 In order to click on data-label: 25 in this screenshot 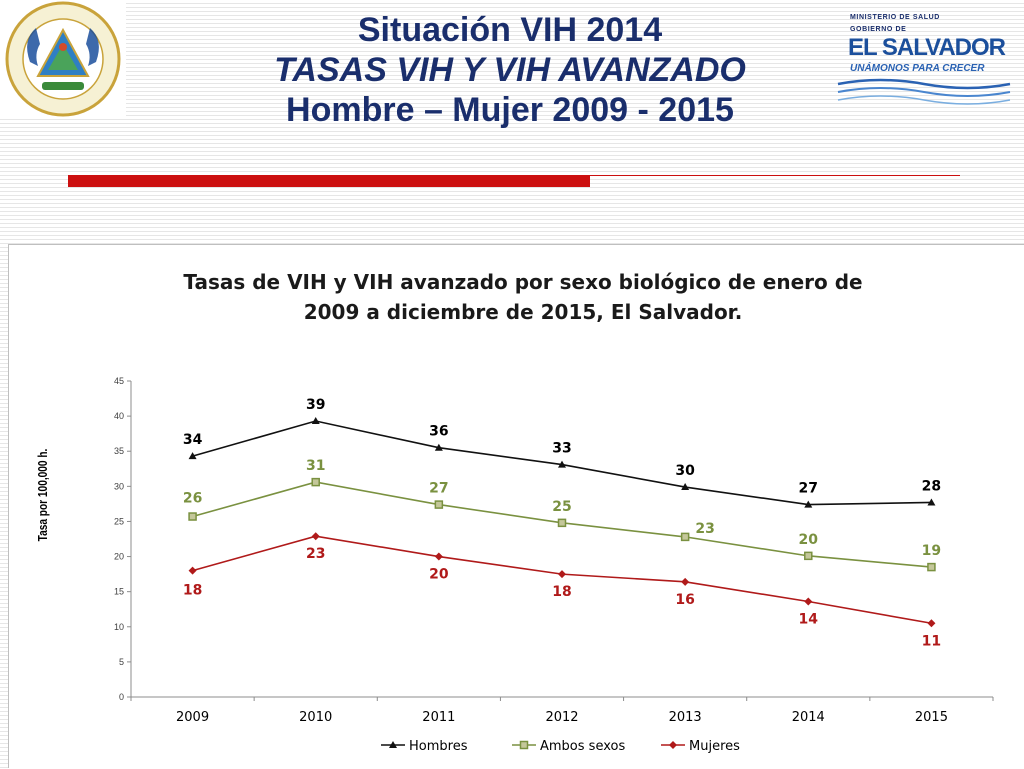, I will do `click(561, 507)`.